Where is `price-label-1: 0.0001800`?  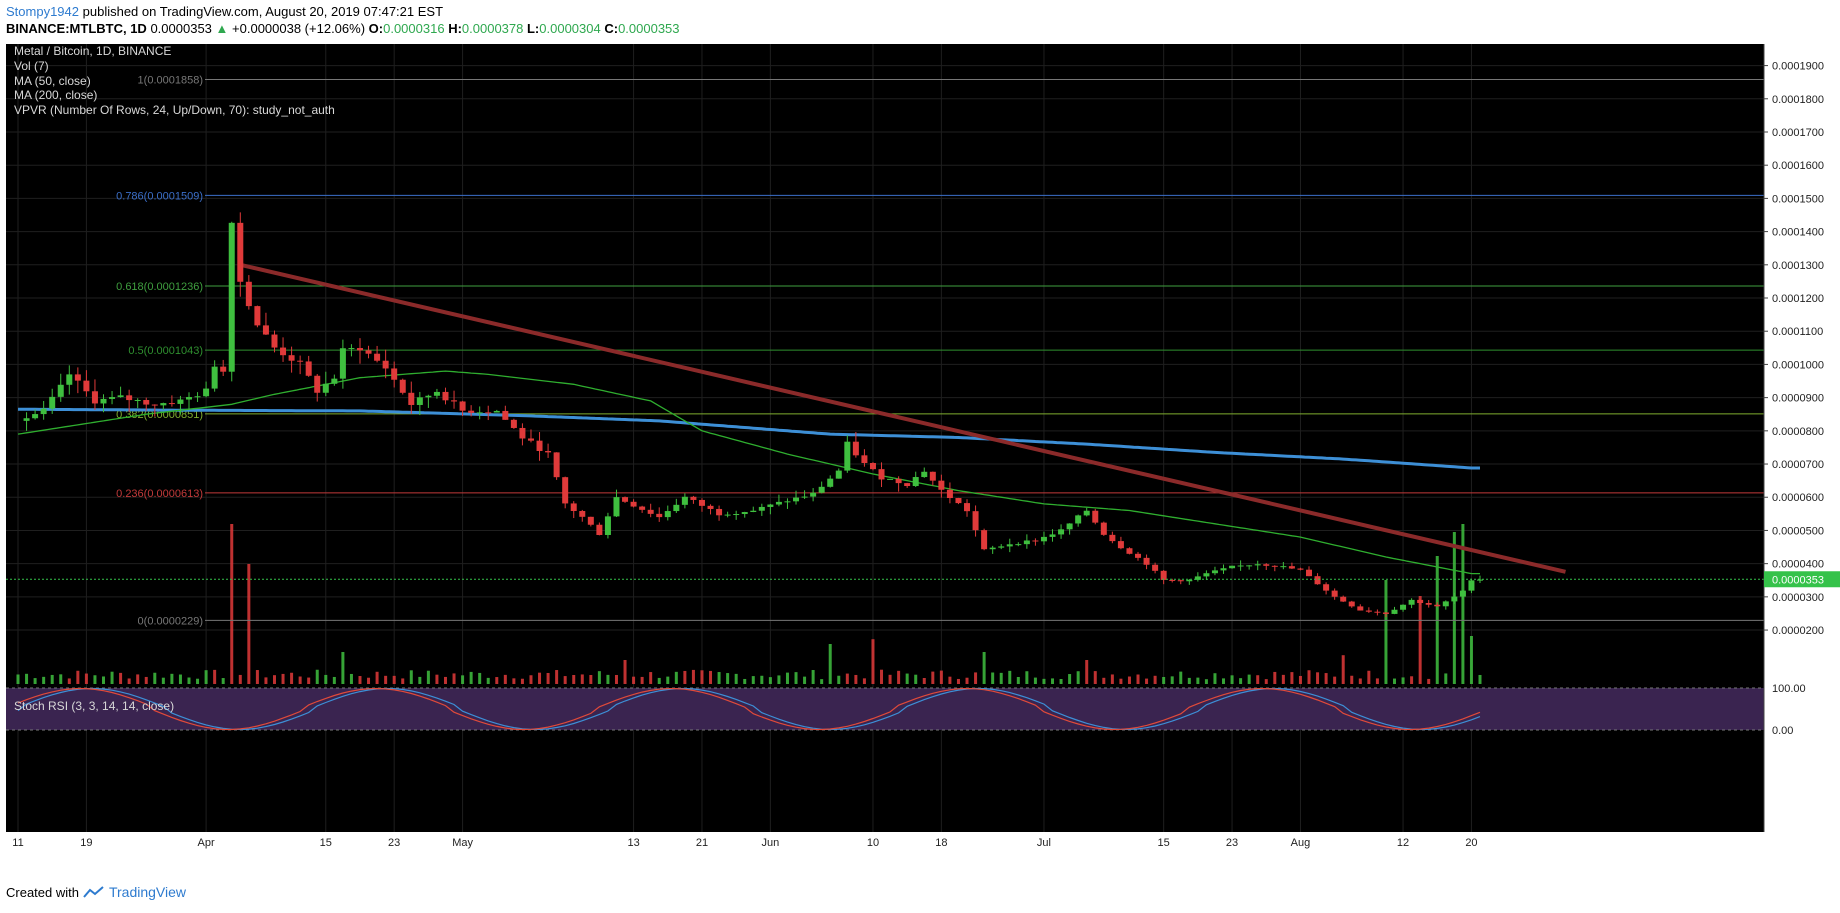 price-label-1: 0.0001800 is located at coordinates (1798, 100).